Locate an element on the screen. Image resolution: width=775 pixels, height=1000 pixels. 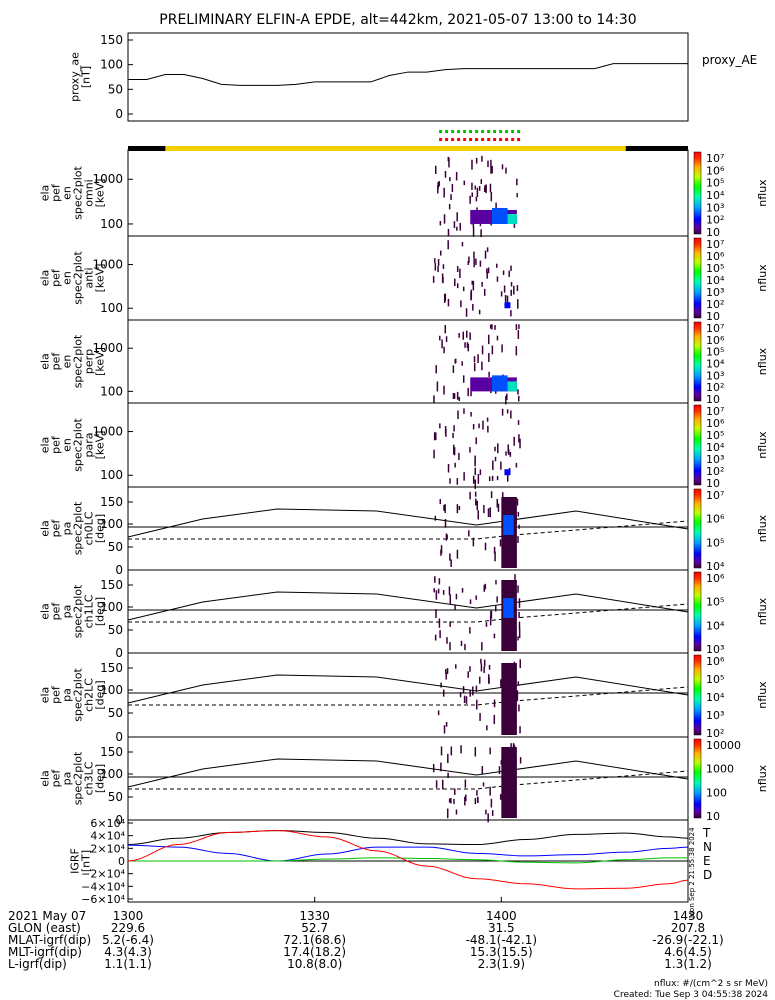
colorbar-tick-en_para-2: 10⁵ is located at coordinates (715, 435).